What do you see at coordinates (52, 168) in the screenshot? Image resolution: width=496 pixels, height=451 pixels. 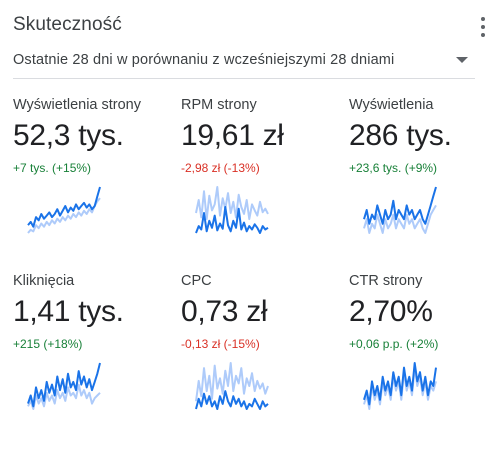 I see `metric-change: +7 tys. (+15%)` at bounding box center [52, 168].